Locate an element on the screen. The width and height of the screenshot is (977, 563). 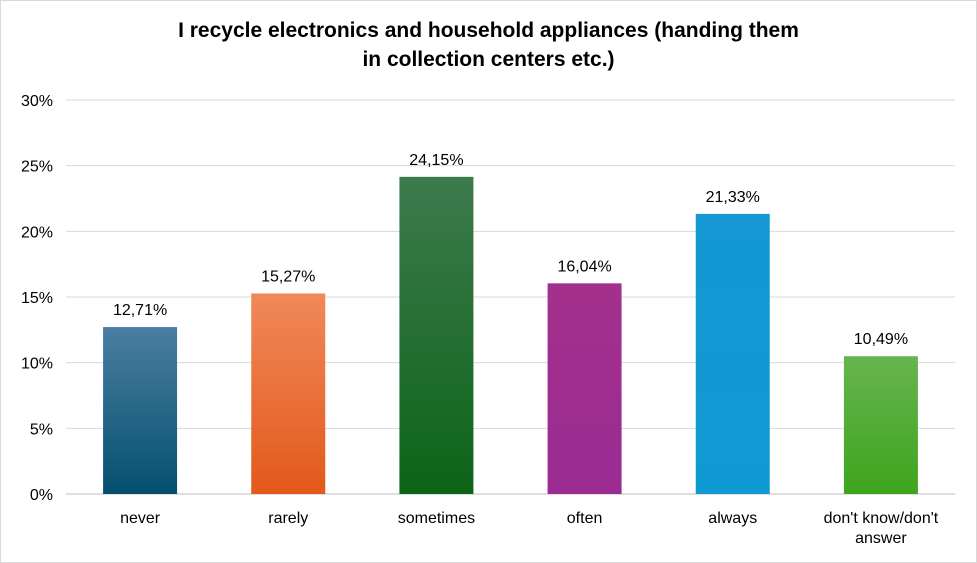
x-tick-label: always is located at coordinates (732, 518).